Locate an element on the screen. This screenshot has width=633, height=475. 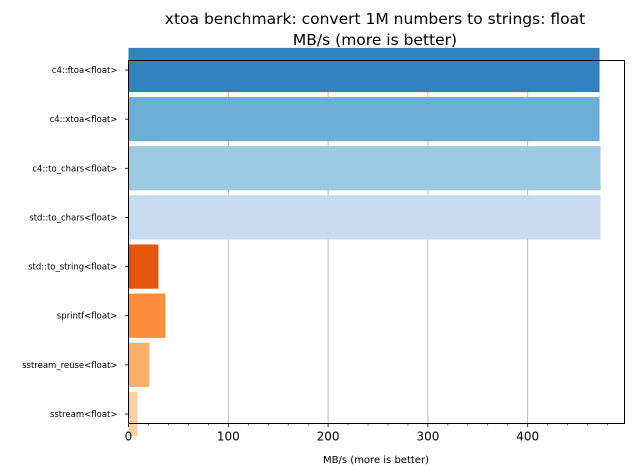
y-tick-label: c4::ftoa<float> is located at coordinates (85, 71).